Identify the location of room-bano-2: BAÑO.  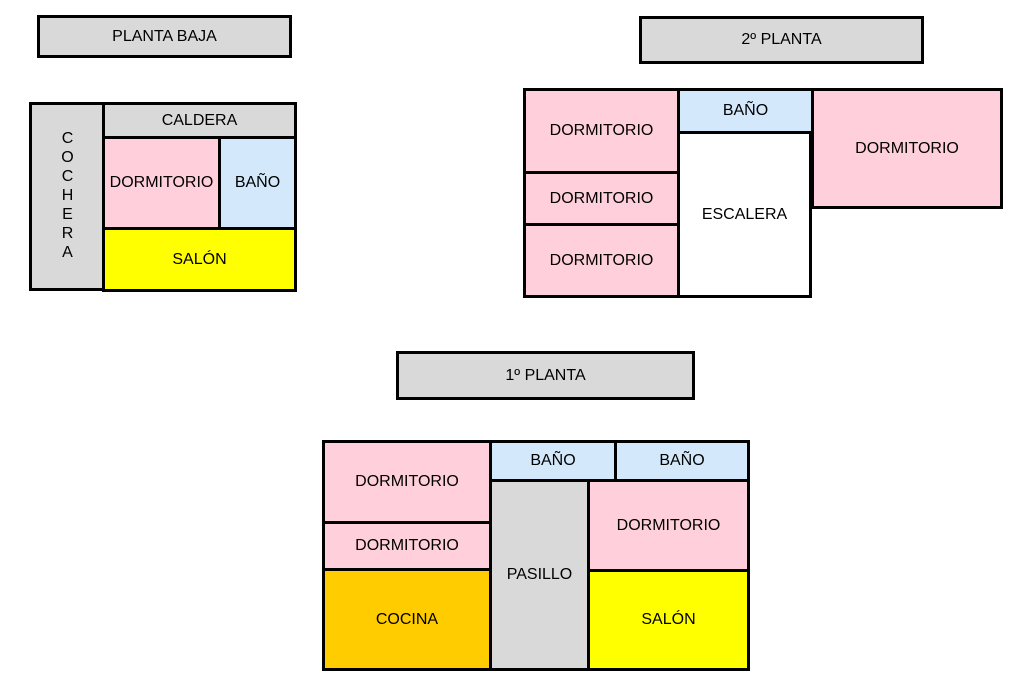
(682, 461).